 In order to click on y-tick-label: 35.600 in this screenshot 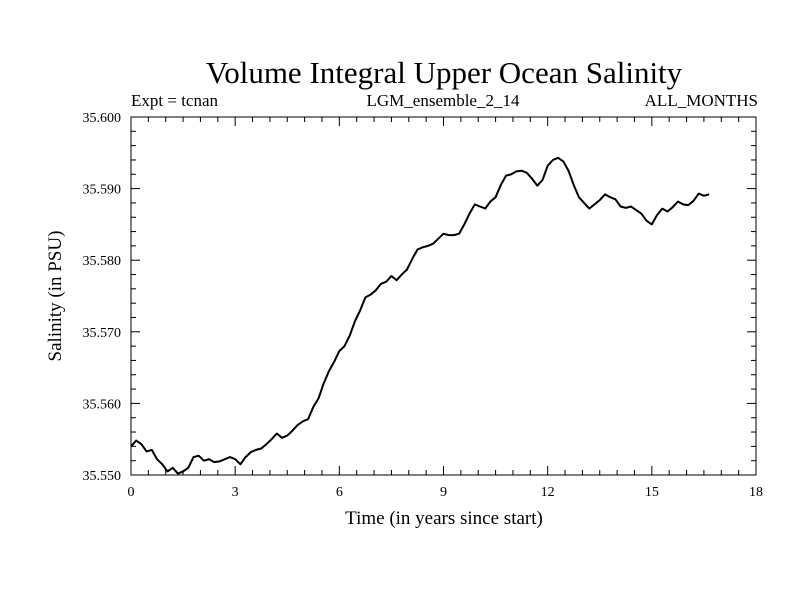, I will do `click(102, 118)`.